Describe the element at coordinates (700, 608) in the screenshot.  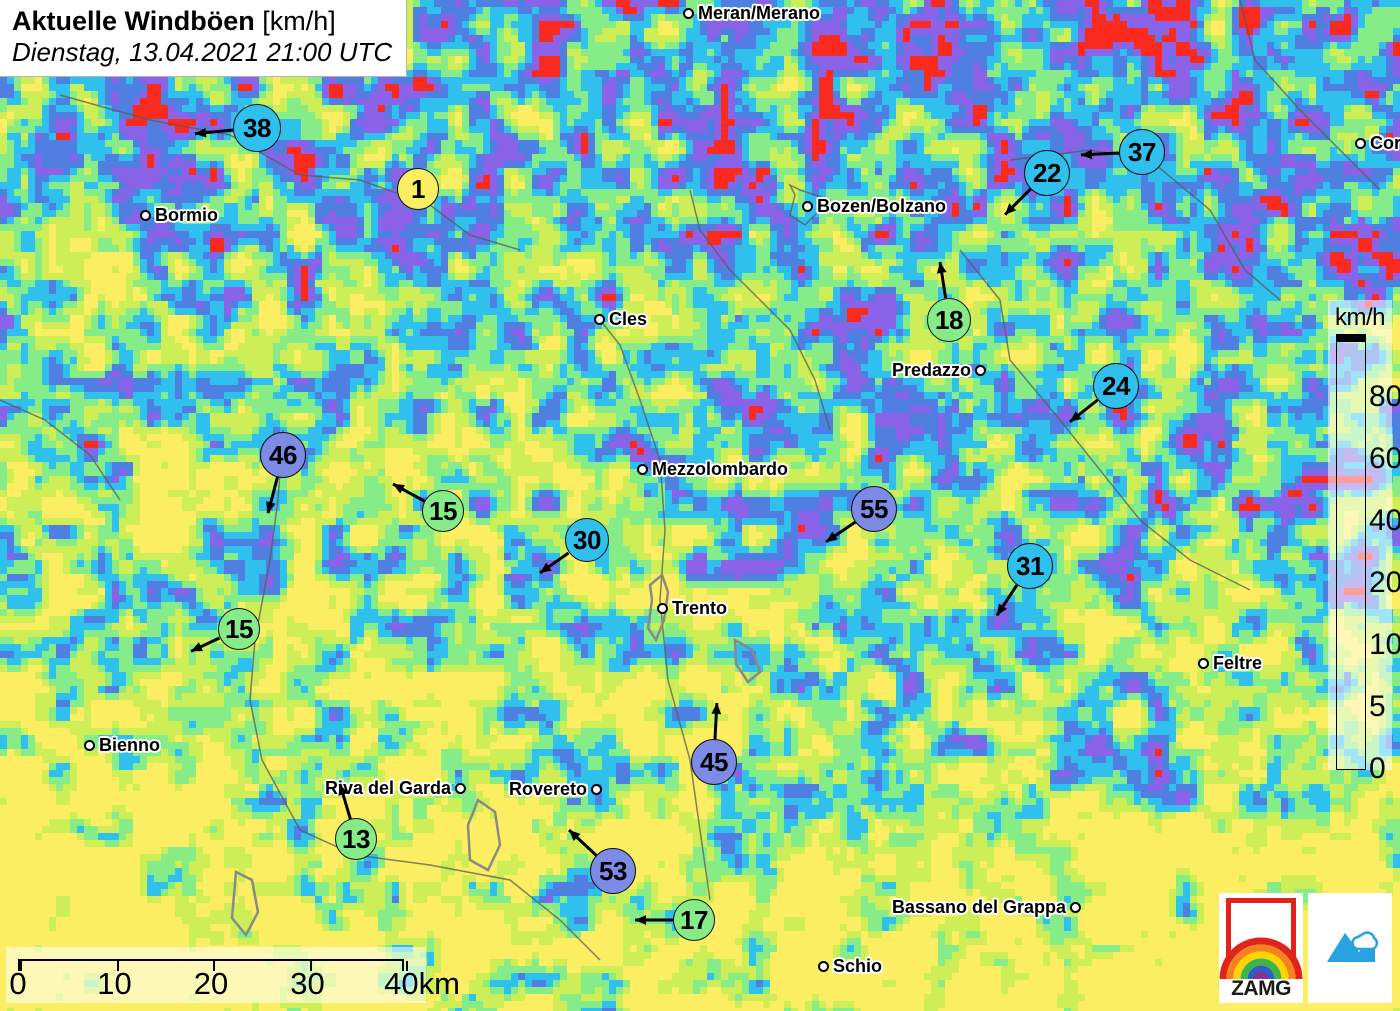
I see `city-name: Trento` at that location.